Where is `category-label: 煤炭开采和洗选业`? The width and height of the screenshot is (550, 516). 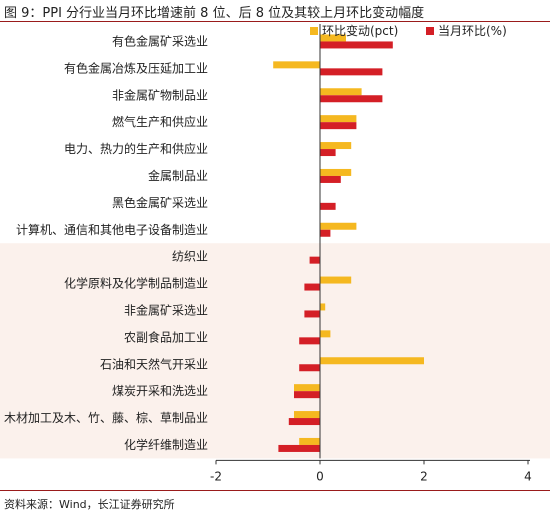 category-label: 煤炭开采和洗选业 is located at coordinates (160, 391).